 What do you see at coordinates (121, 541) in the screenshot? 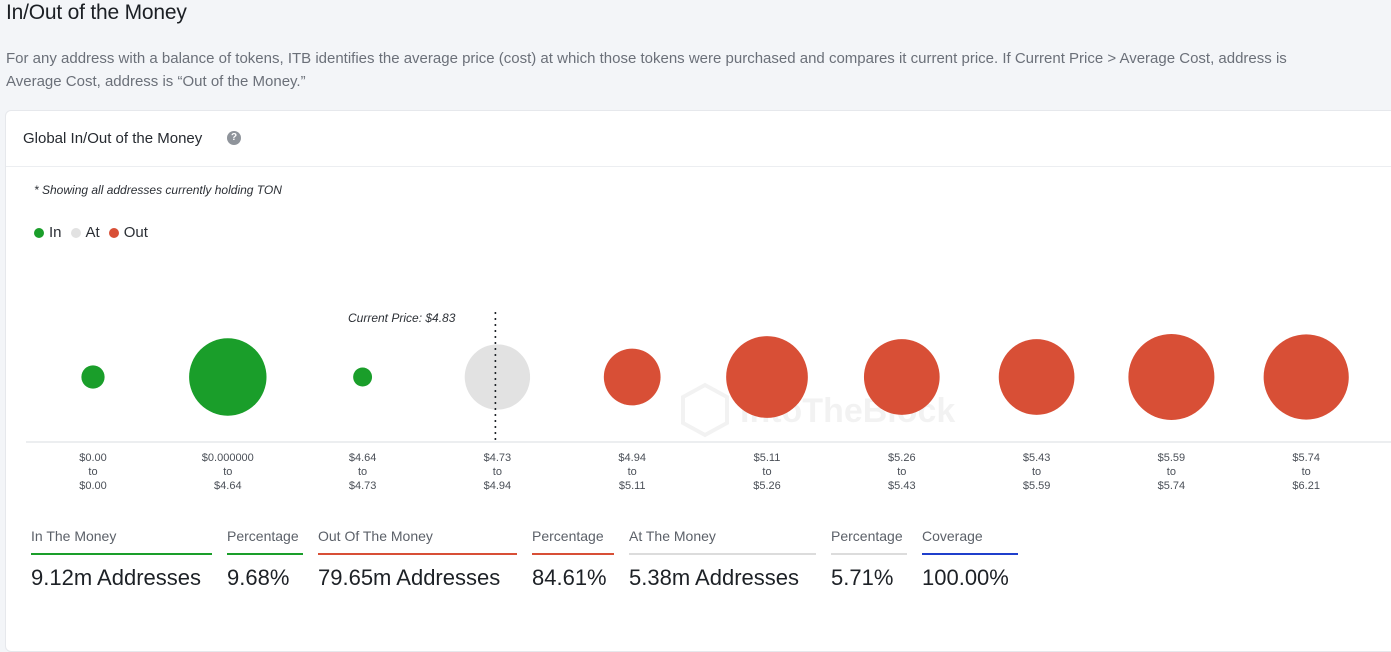
I see `stat-label: In The Money` at bounding box center [121, 541].